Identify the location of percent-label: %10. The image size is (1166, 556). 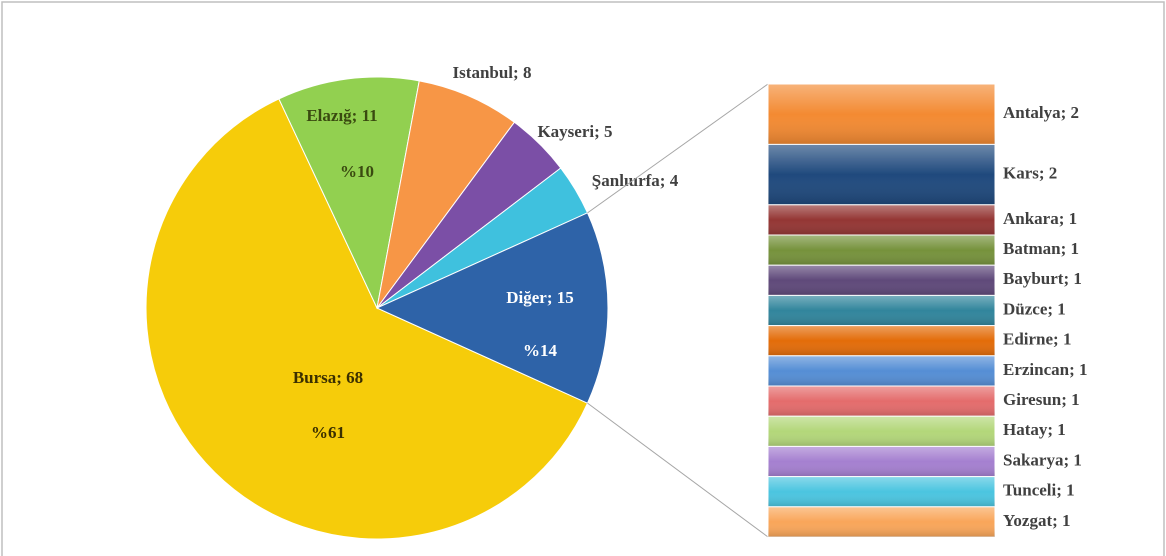
(357, 171).